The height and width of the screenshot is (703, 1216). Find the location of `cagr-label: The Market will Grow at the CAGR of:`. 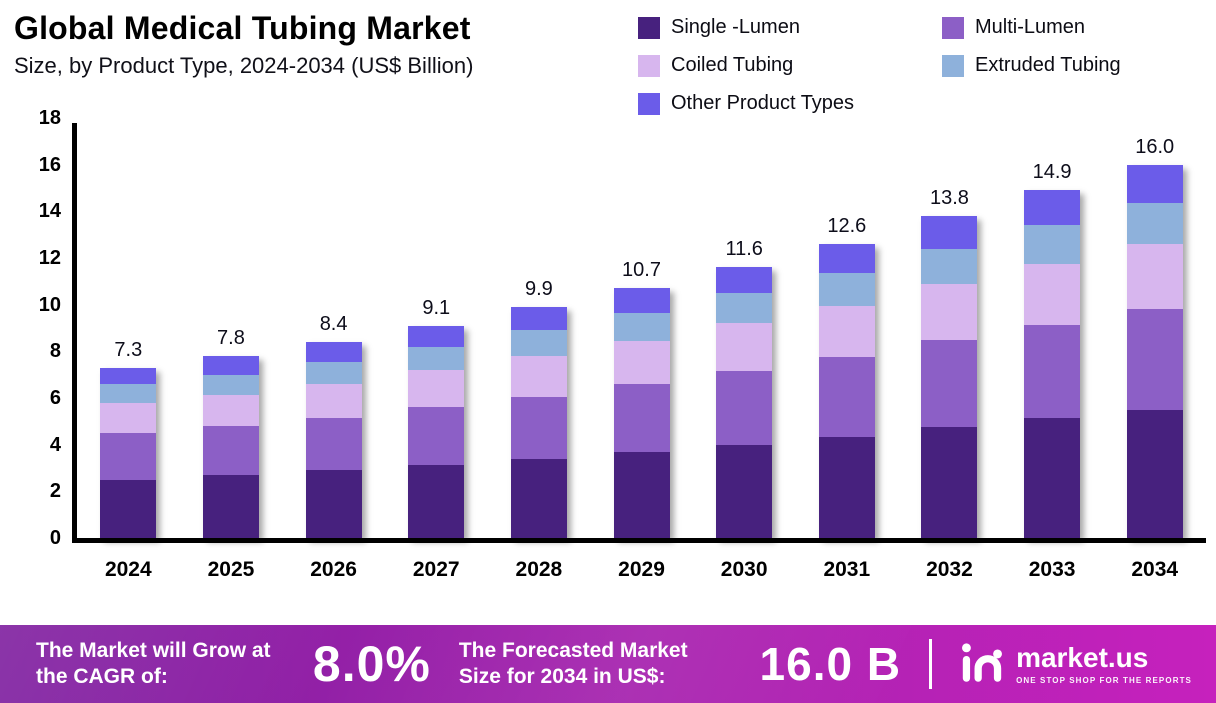

cagr-label: The Market will Grow at the CAGR of: is located at coordinates (153, 663).